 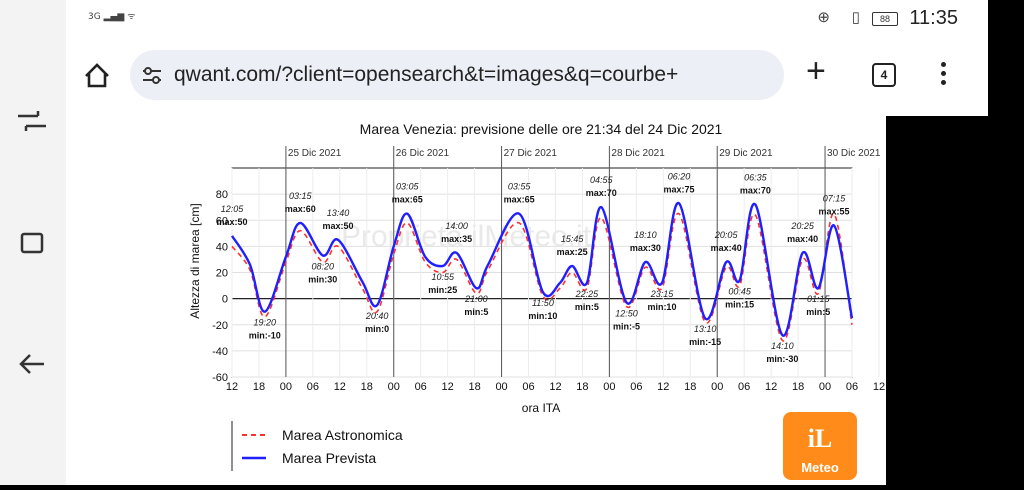 I want to click on annotation-time: 14:00, so click(x=456, y=226).